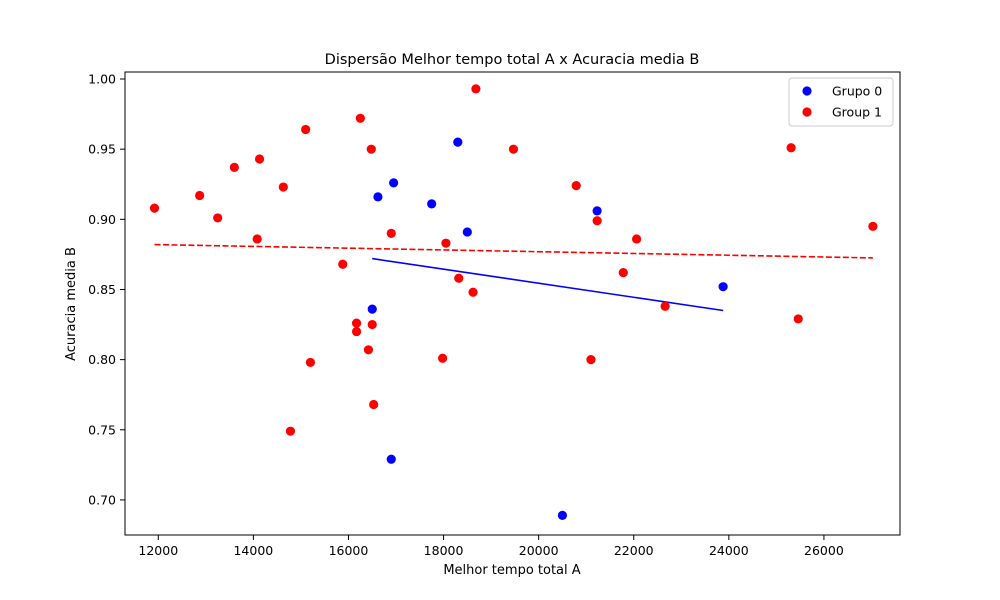 This screenshot has height=600, width=1000. I want to click on y-tick-label: 0.80, so click(102, 359).